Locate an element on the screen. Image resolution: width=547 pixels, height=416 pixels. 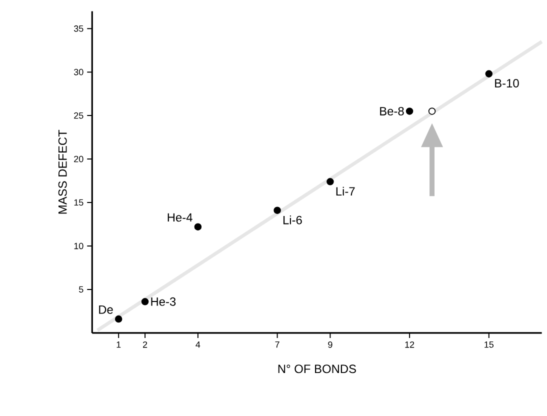
y-tick-label: 10 is located at coordinates (79, 246).